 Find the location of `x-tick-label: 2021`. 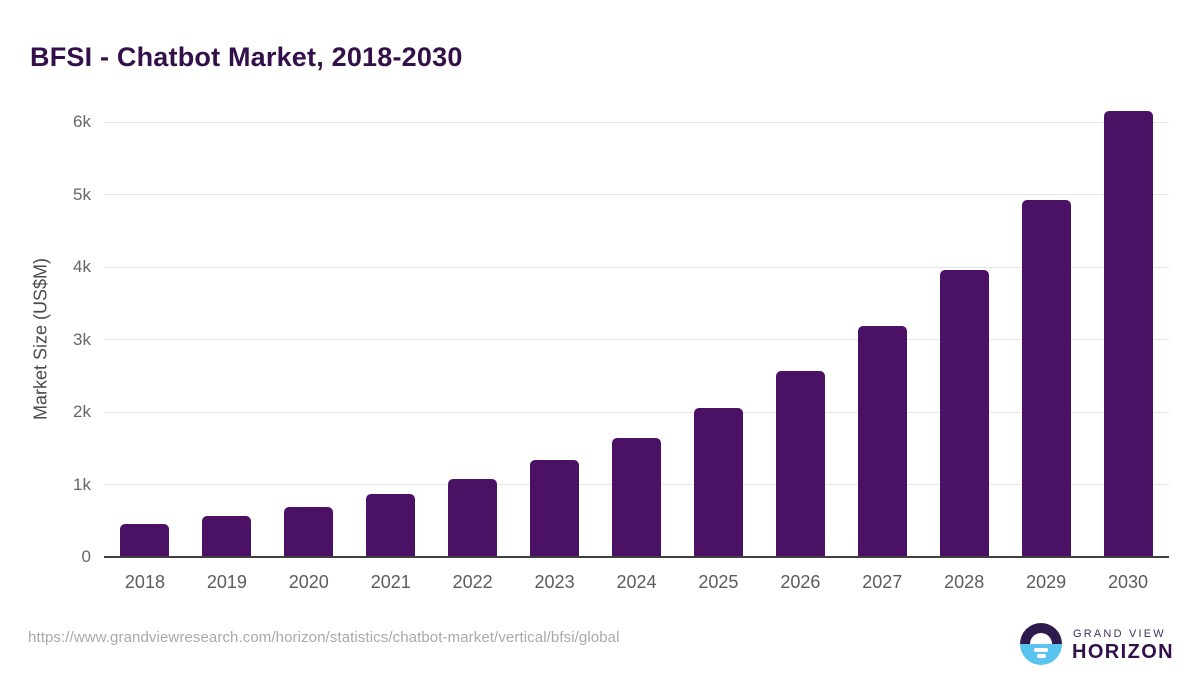

x-tick-label: 2021 is located at coordinates (390, 582).